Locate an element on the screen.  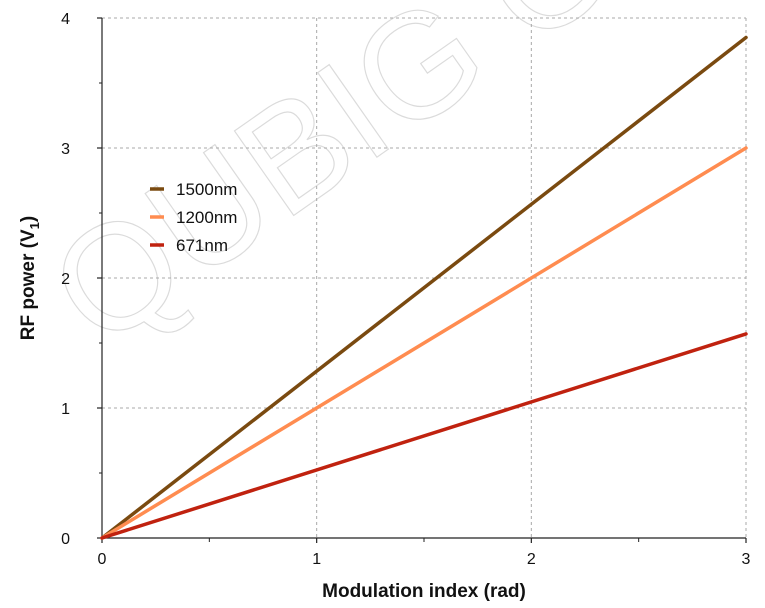
y-tick-label-2: 2 is located at coordinates (65, 279).